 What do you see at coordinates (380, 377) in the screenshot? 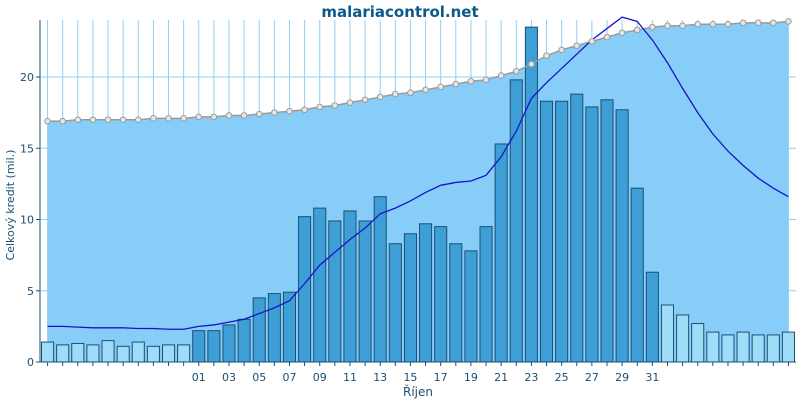
I see `x-tick-label: 13` at bounding box center [380, 377].